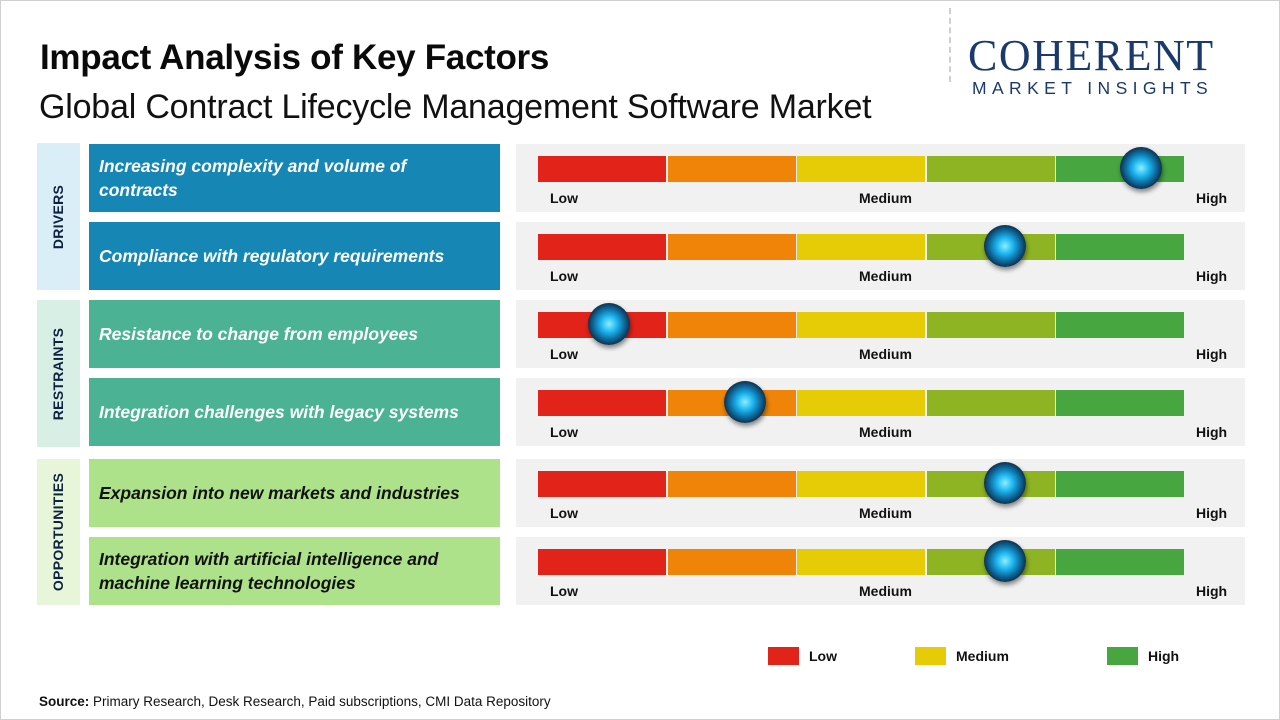 The image size is (1280, 720). What do you see at coordinates (1164, 656) in the screenshot?
I see `legend-label: High` at bounding box center [1164, 656].